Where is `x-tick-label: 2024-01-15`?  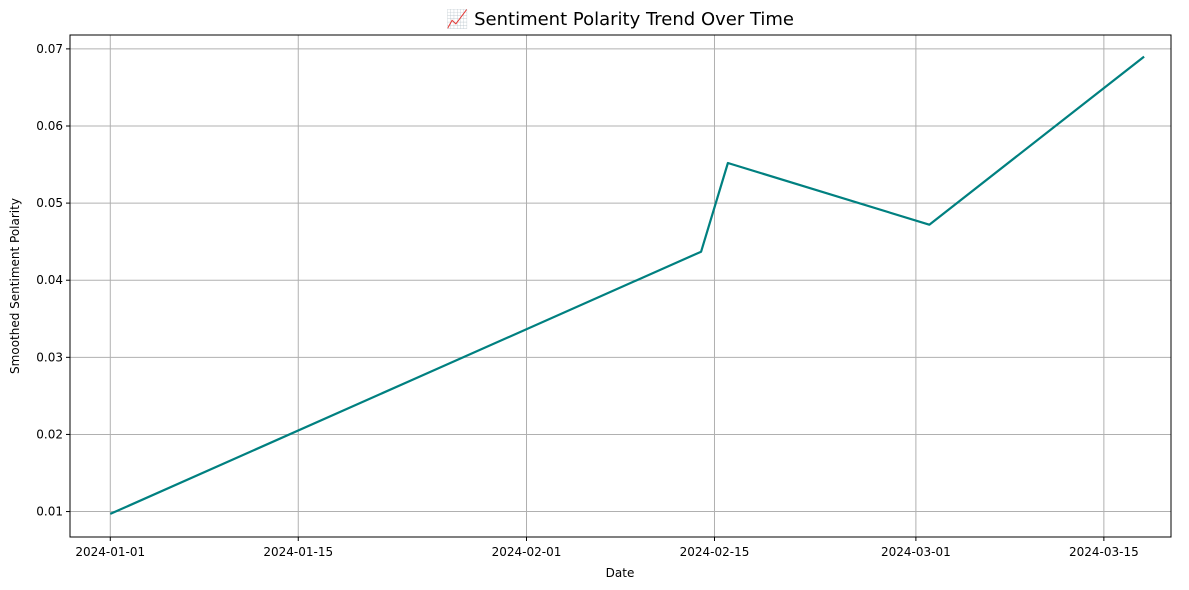 x-tick-label: 2024-01-15 is located at coordinates (298, 552).